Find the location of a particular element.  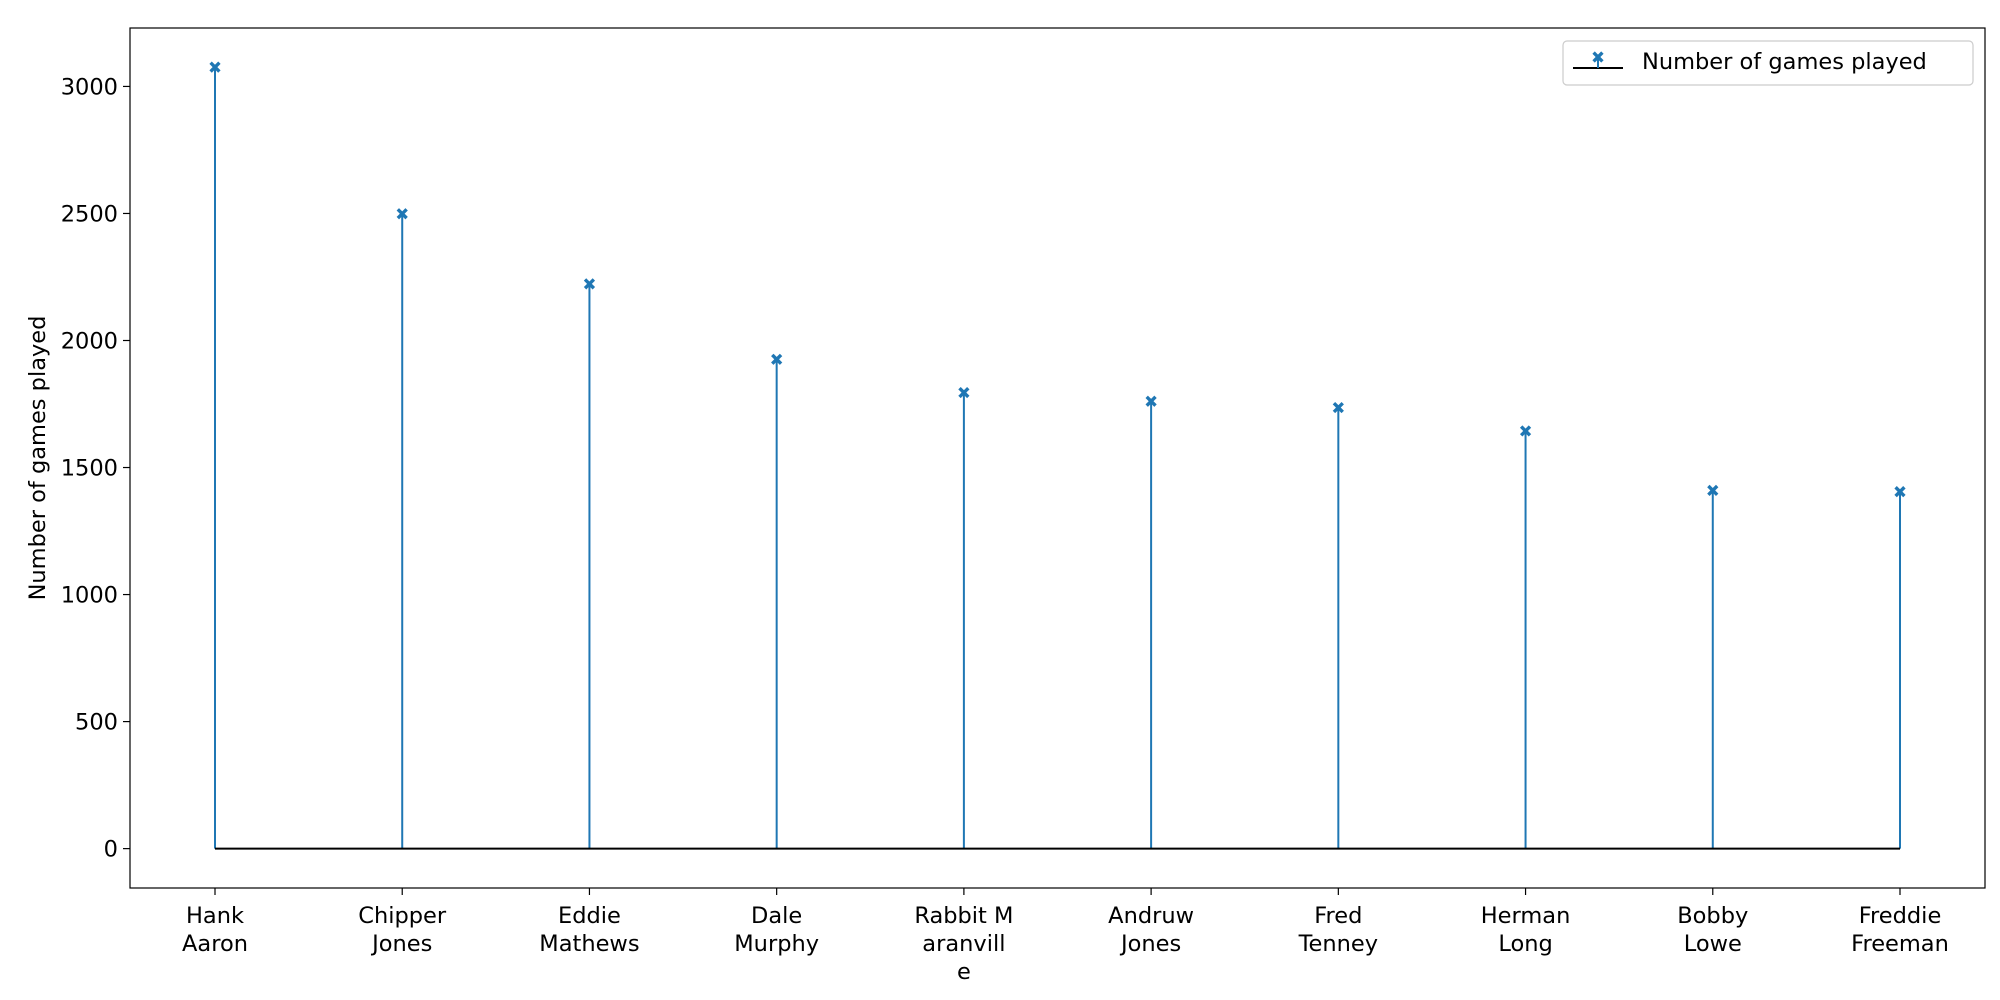

x-tick-label-line: Lowe is located at coordinates (1713, 944).